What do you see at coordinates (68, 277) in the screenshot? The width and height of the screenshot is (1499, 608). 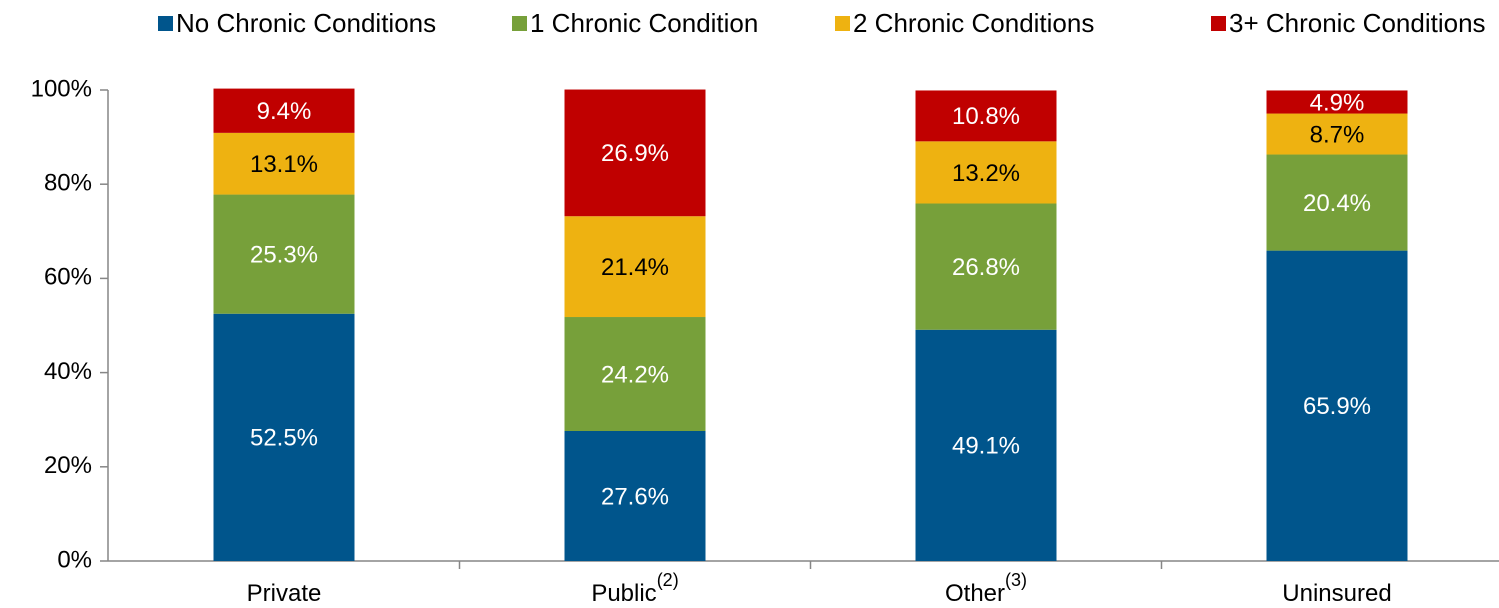 I see `y-tick-label: 60%` at bounding box center [68, 277].